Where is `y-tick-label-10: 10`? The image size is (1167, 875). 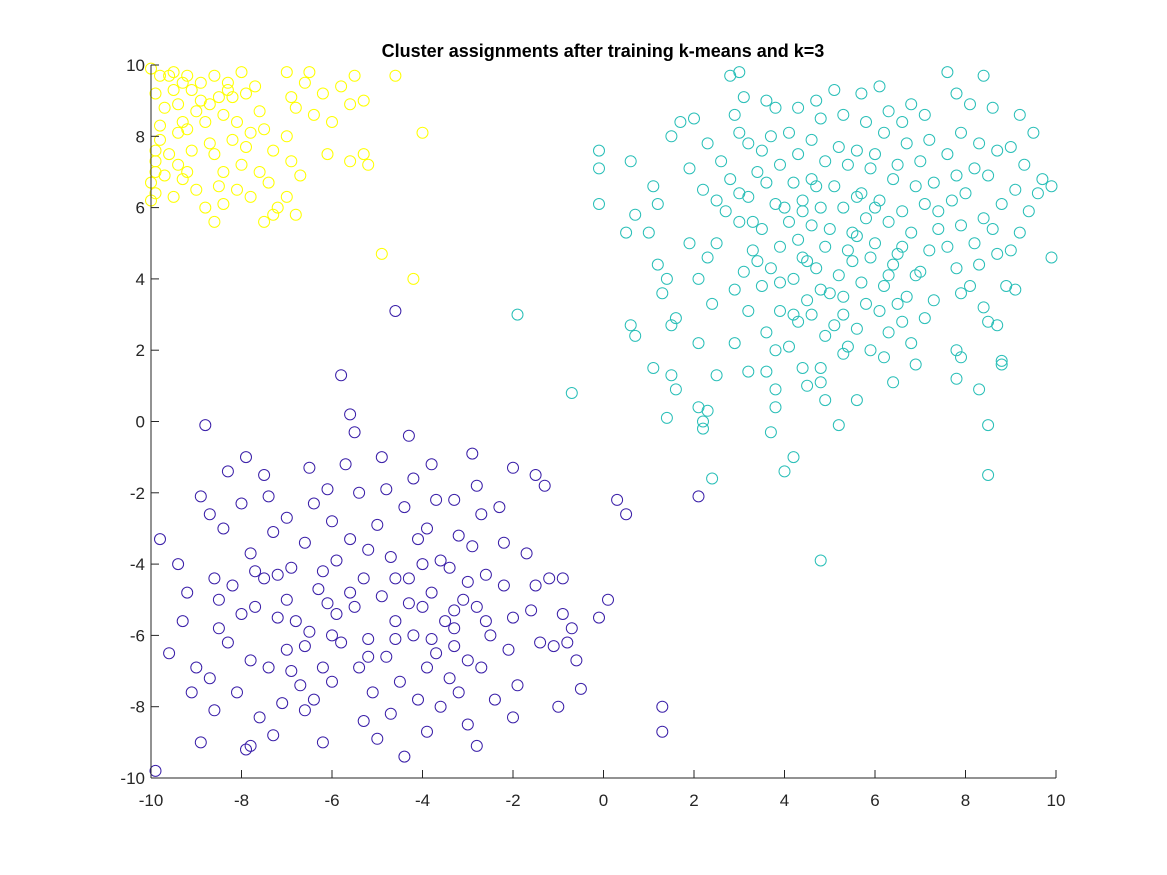
y-tick-label-10: 10 is located at coordinates (135, 65).